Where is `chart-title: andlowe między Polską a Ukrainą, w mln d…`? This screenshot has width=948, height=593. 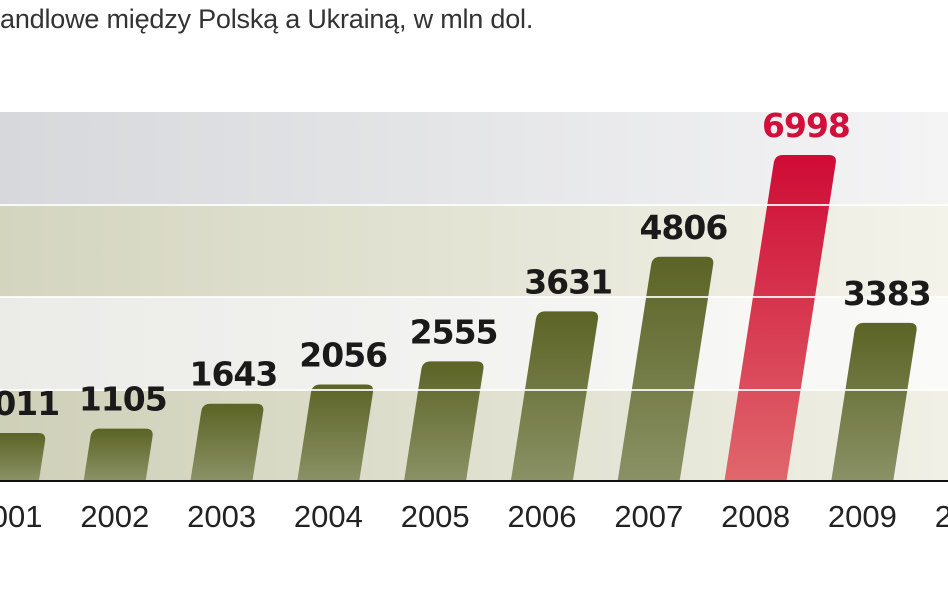 chart-title: andlowe między Polską a Ukrainą, w mln d… is located at coordinates (267, 19).